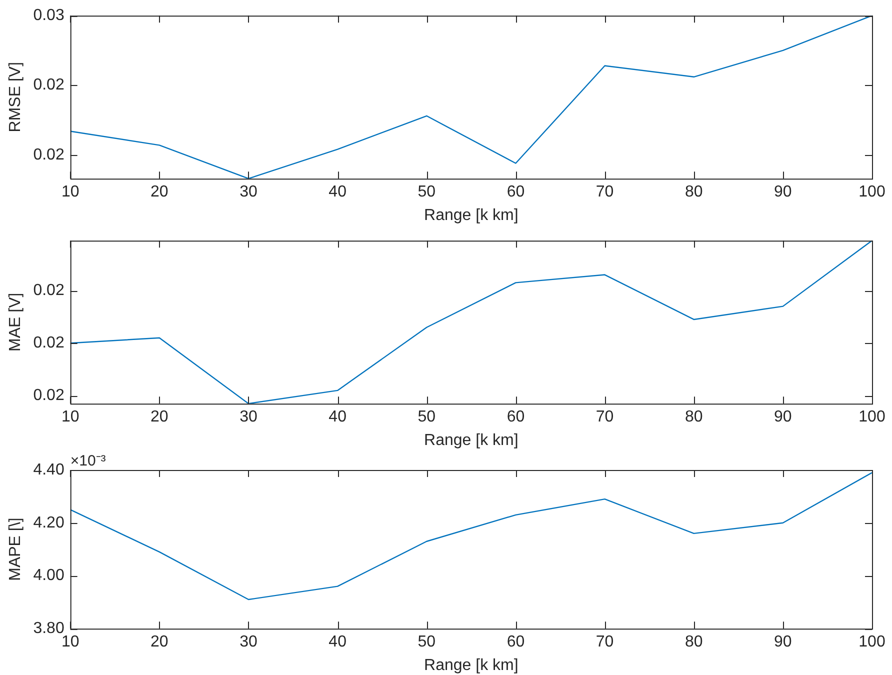  I want to click on text: ×10⁻³, so click(88, 461).